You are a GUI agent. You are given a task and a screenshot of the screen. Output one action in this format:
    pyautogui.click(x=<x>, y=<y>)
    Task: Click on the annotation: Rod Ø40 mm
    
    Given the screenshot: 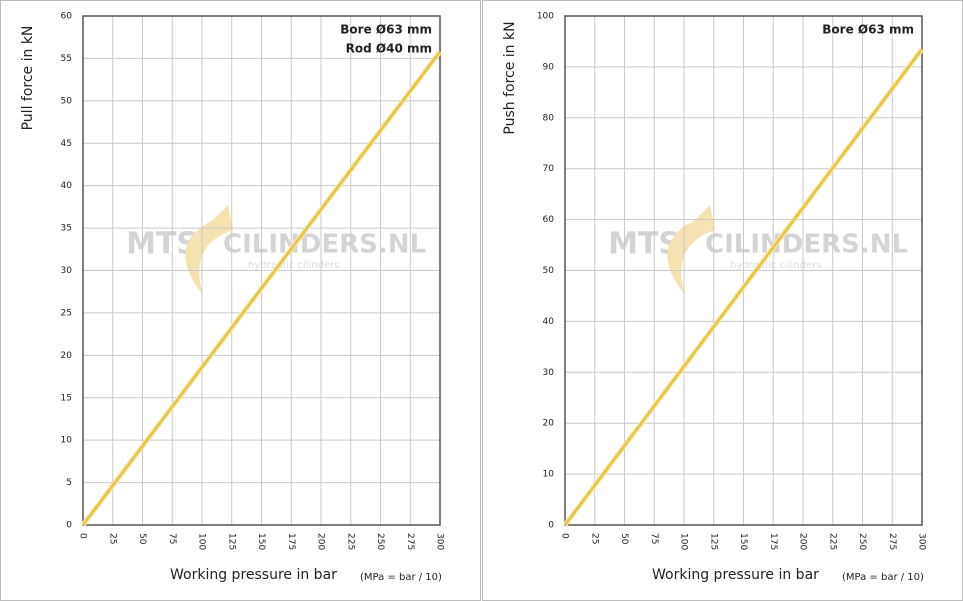 What is the action you would take?
    pyautogui.click(x=389, y=49)
    